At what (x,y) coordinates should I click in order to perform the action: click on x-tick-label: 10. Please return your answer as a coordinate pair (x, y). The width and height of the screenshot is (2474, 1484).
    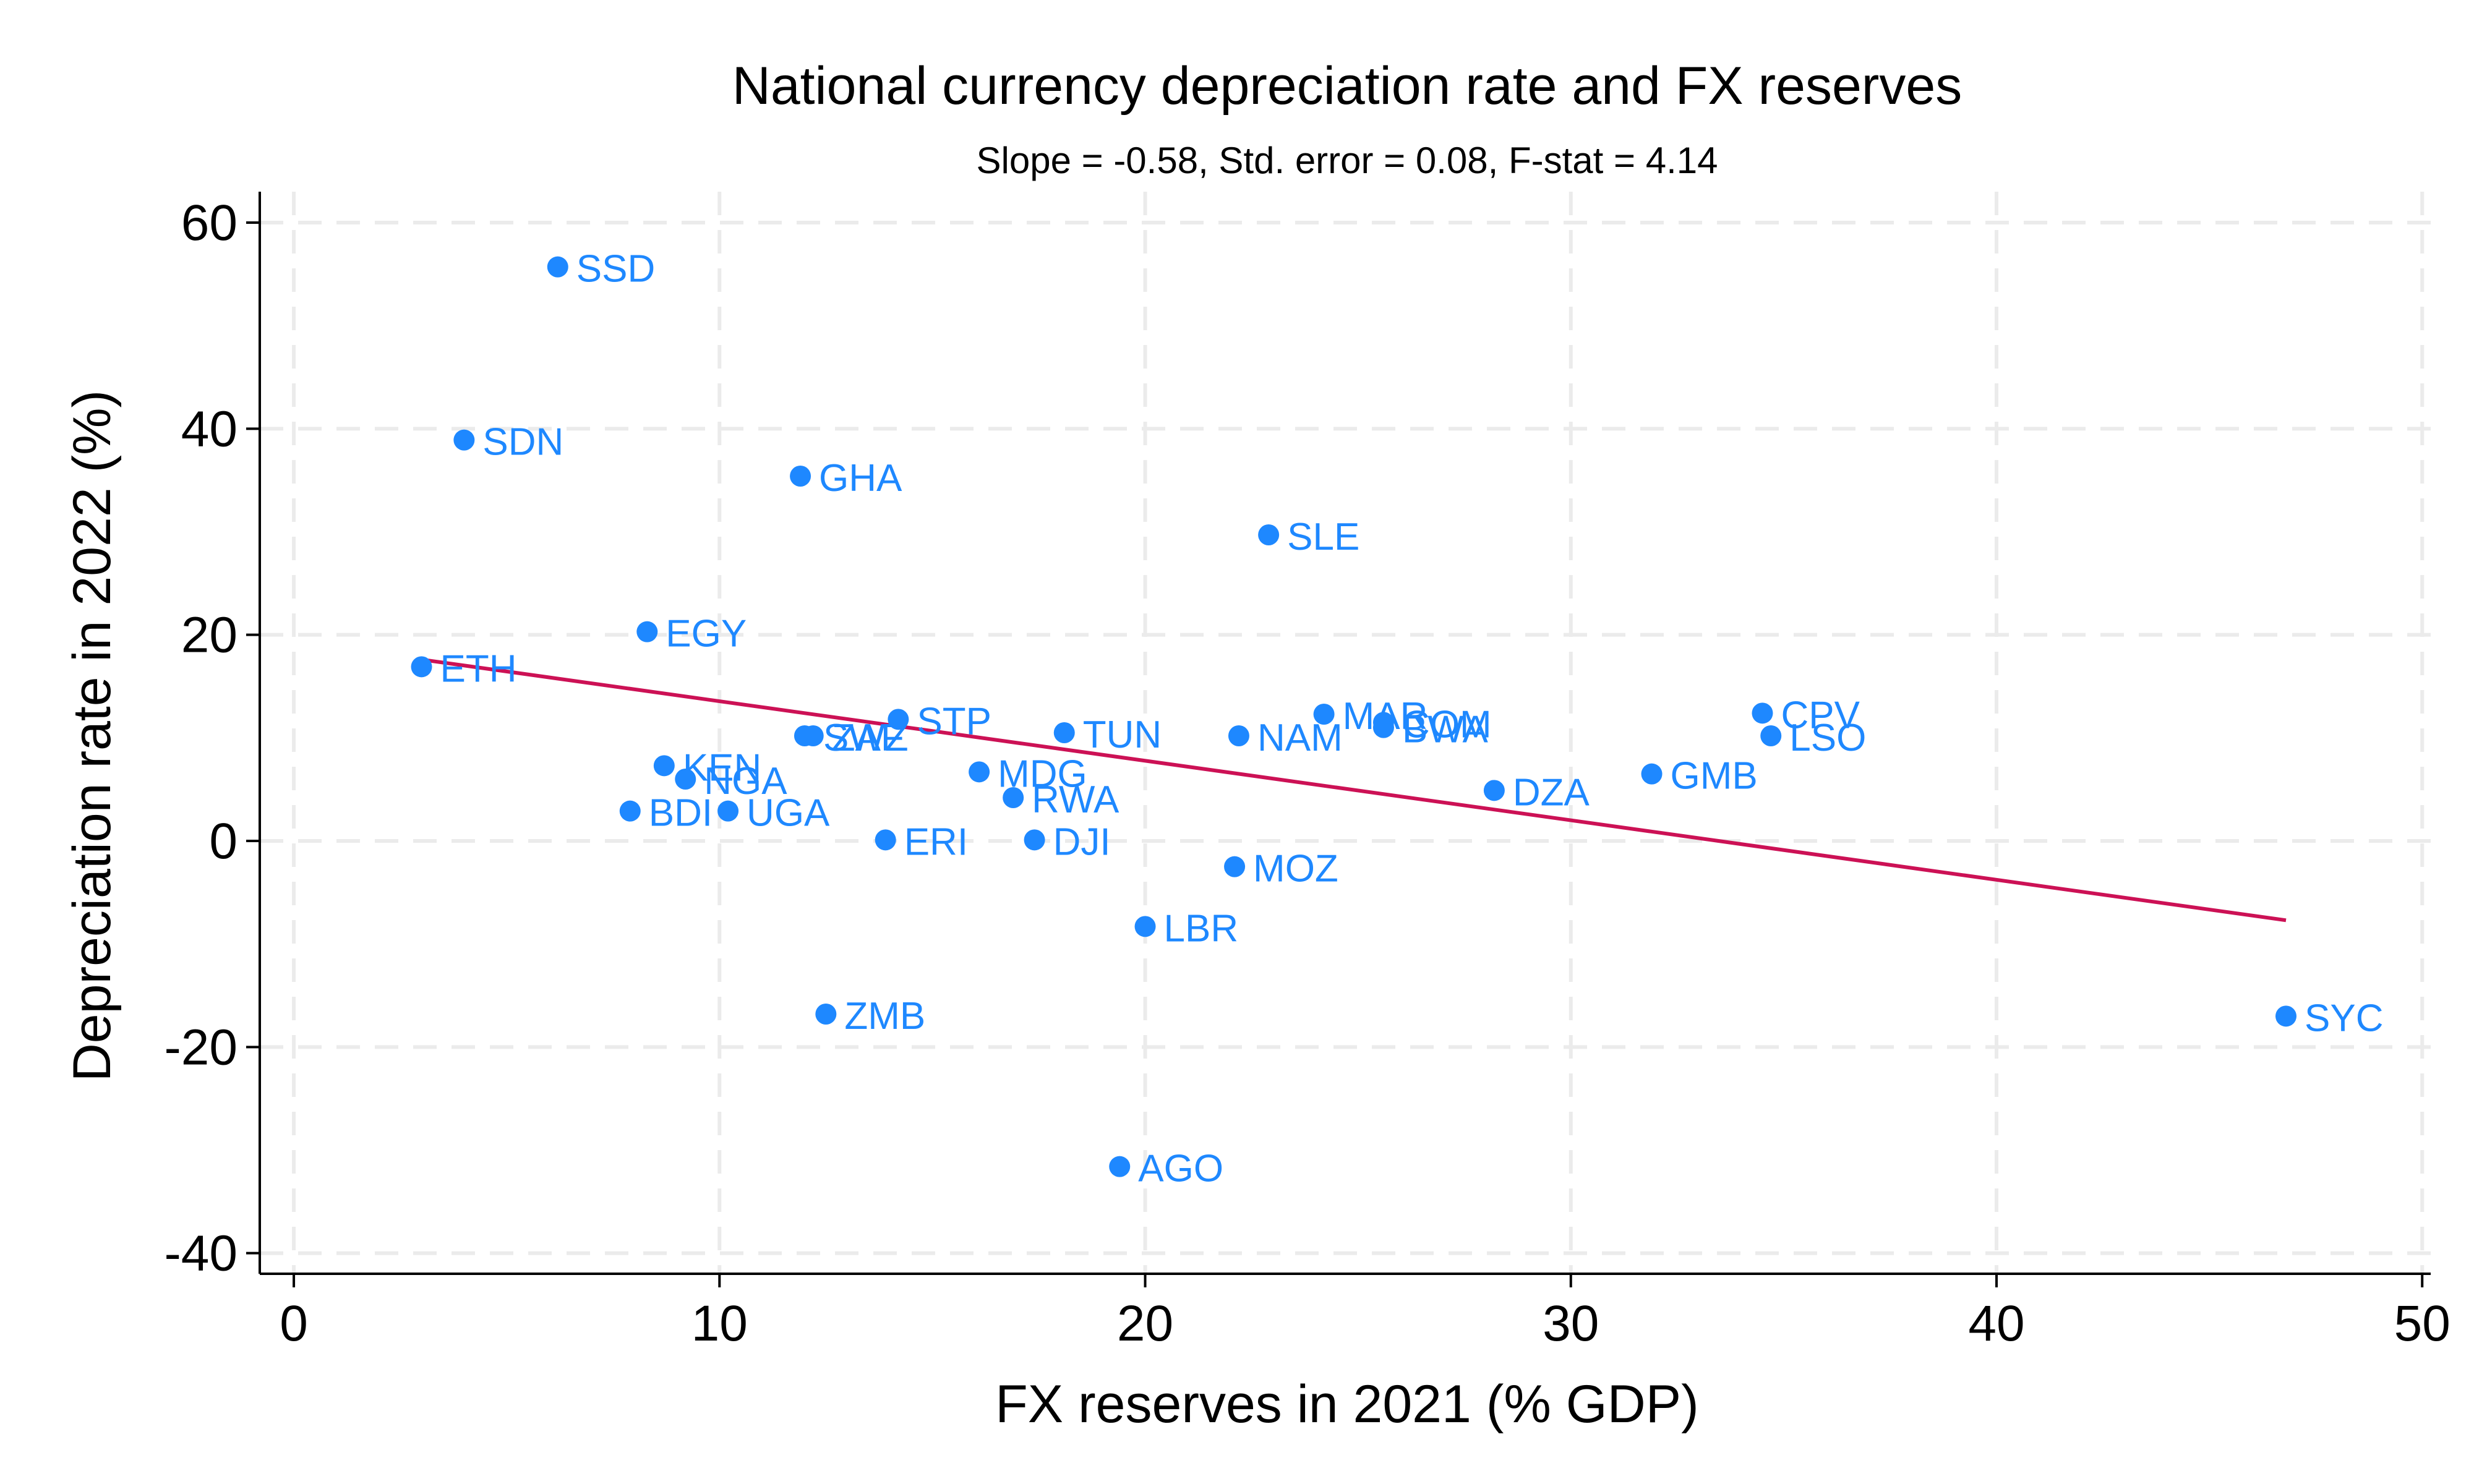
    Looking at the image, I should click on (719, 1323).